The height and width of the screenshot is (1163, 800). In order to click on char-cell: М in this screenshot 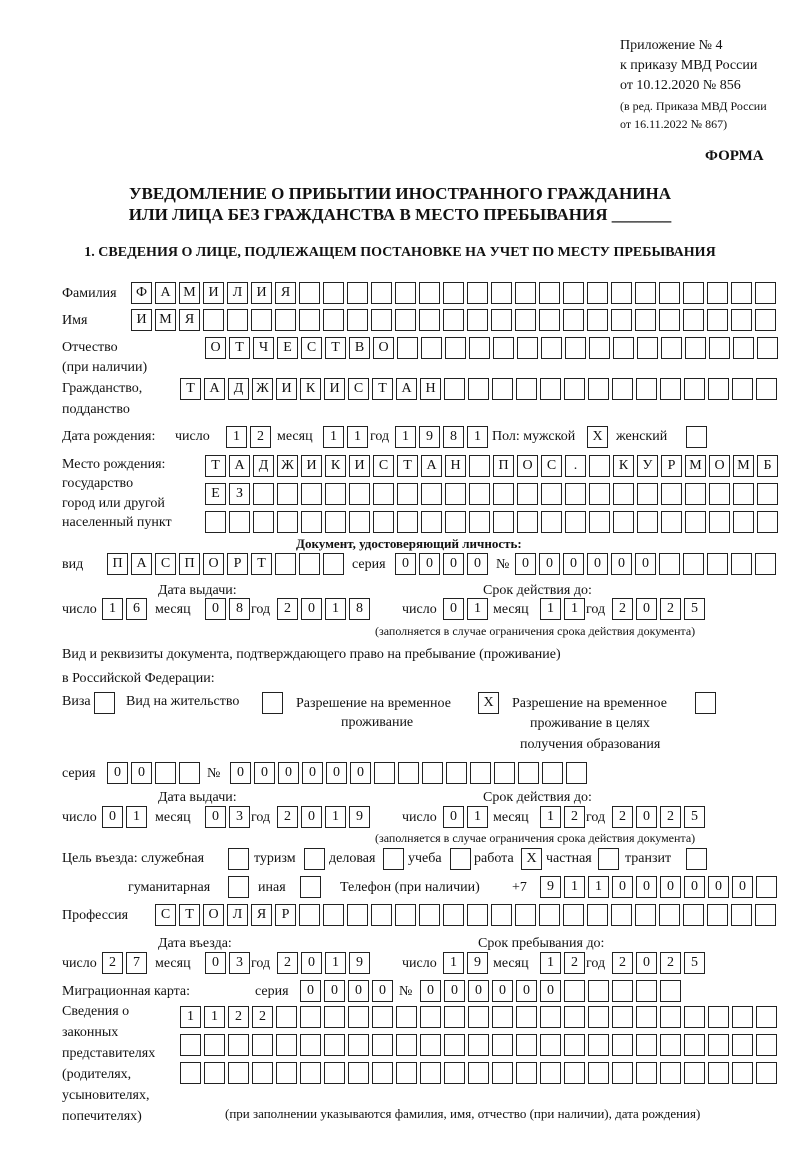, I will do `click(165, 320)`.